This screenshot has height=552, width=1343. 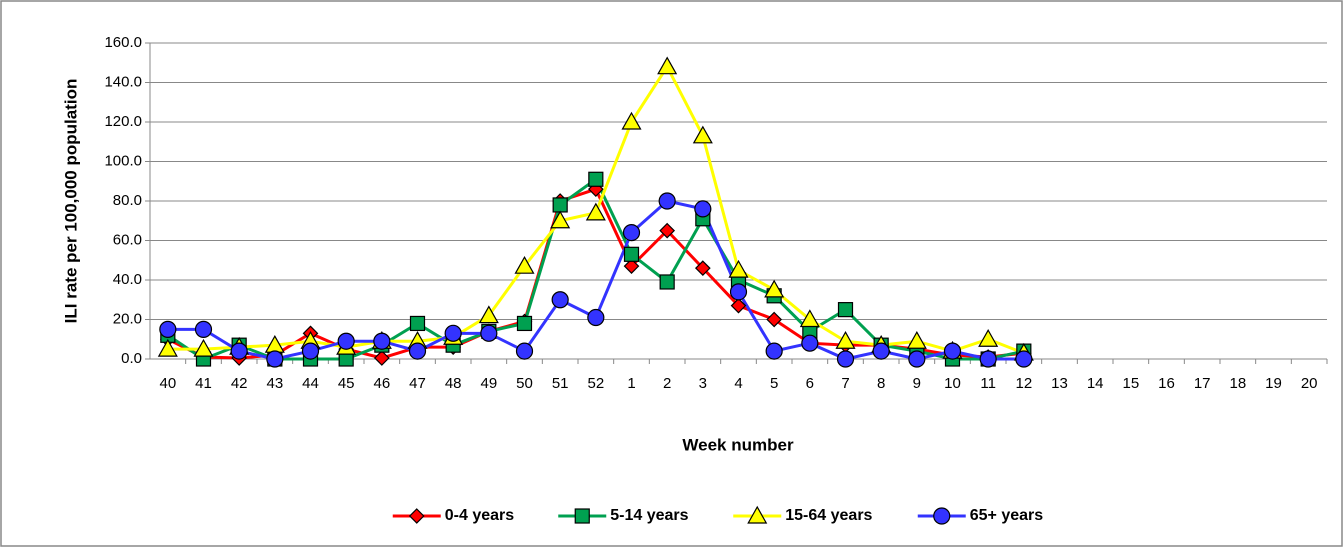 What do you see at coordinates (1007, 515) in the screenshot?
I see `legend-label: 65+ years` at bounding box center [1007, 515].